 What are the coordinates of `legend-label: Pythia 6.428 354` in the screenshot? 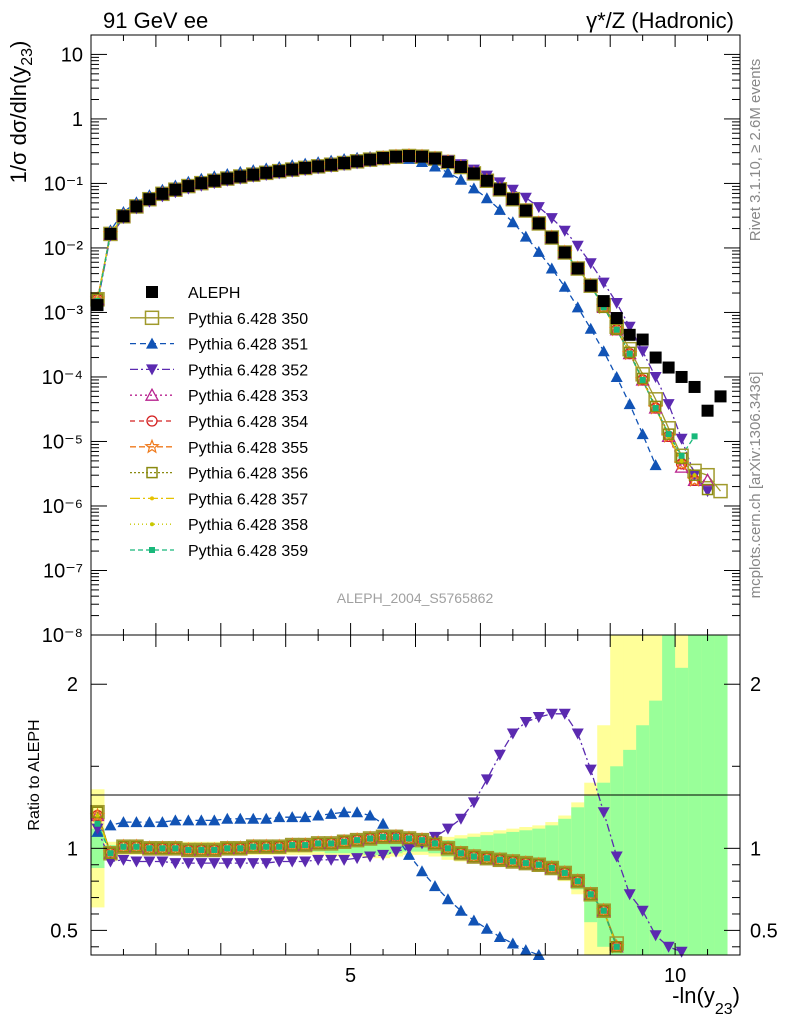 It's located at (248, 422).